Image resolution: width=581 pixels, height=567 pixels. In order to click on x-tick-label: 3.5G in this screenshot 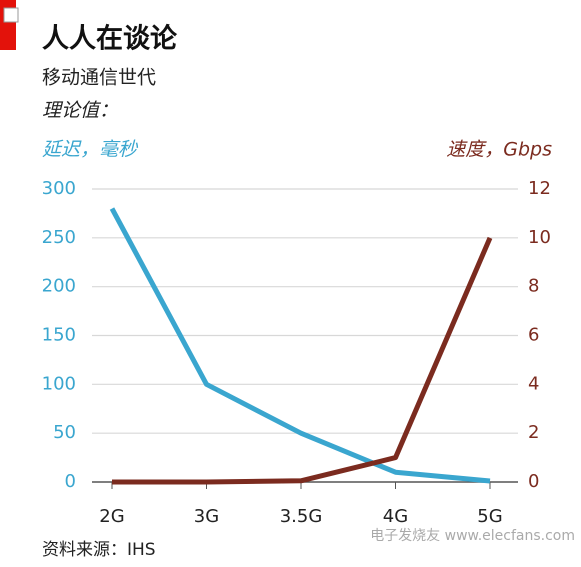, I will do `click(301, 516)`.